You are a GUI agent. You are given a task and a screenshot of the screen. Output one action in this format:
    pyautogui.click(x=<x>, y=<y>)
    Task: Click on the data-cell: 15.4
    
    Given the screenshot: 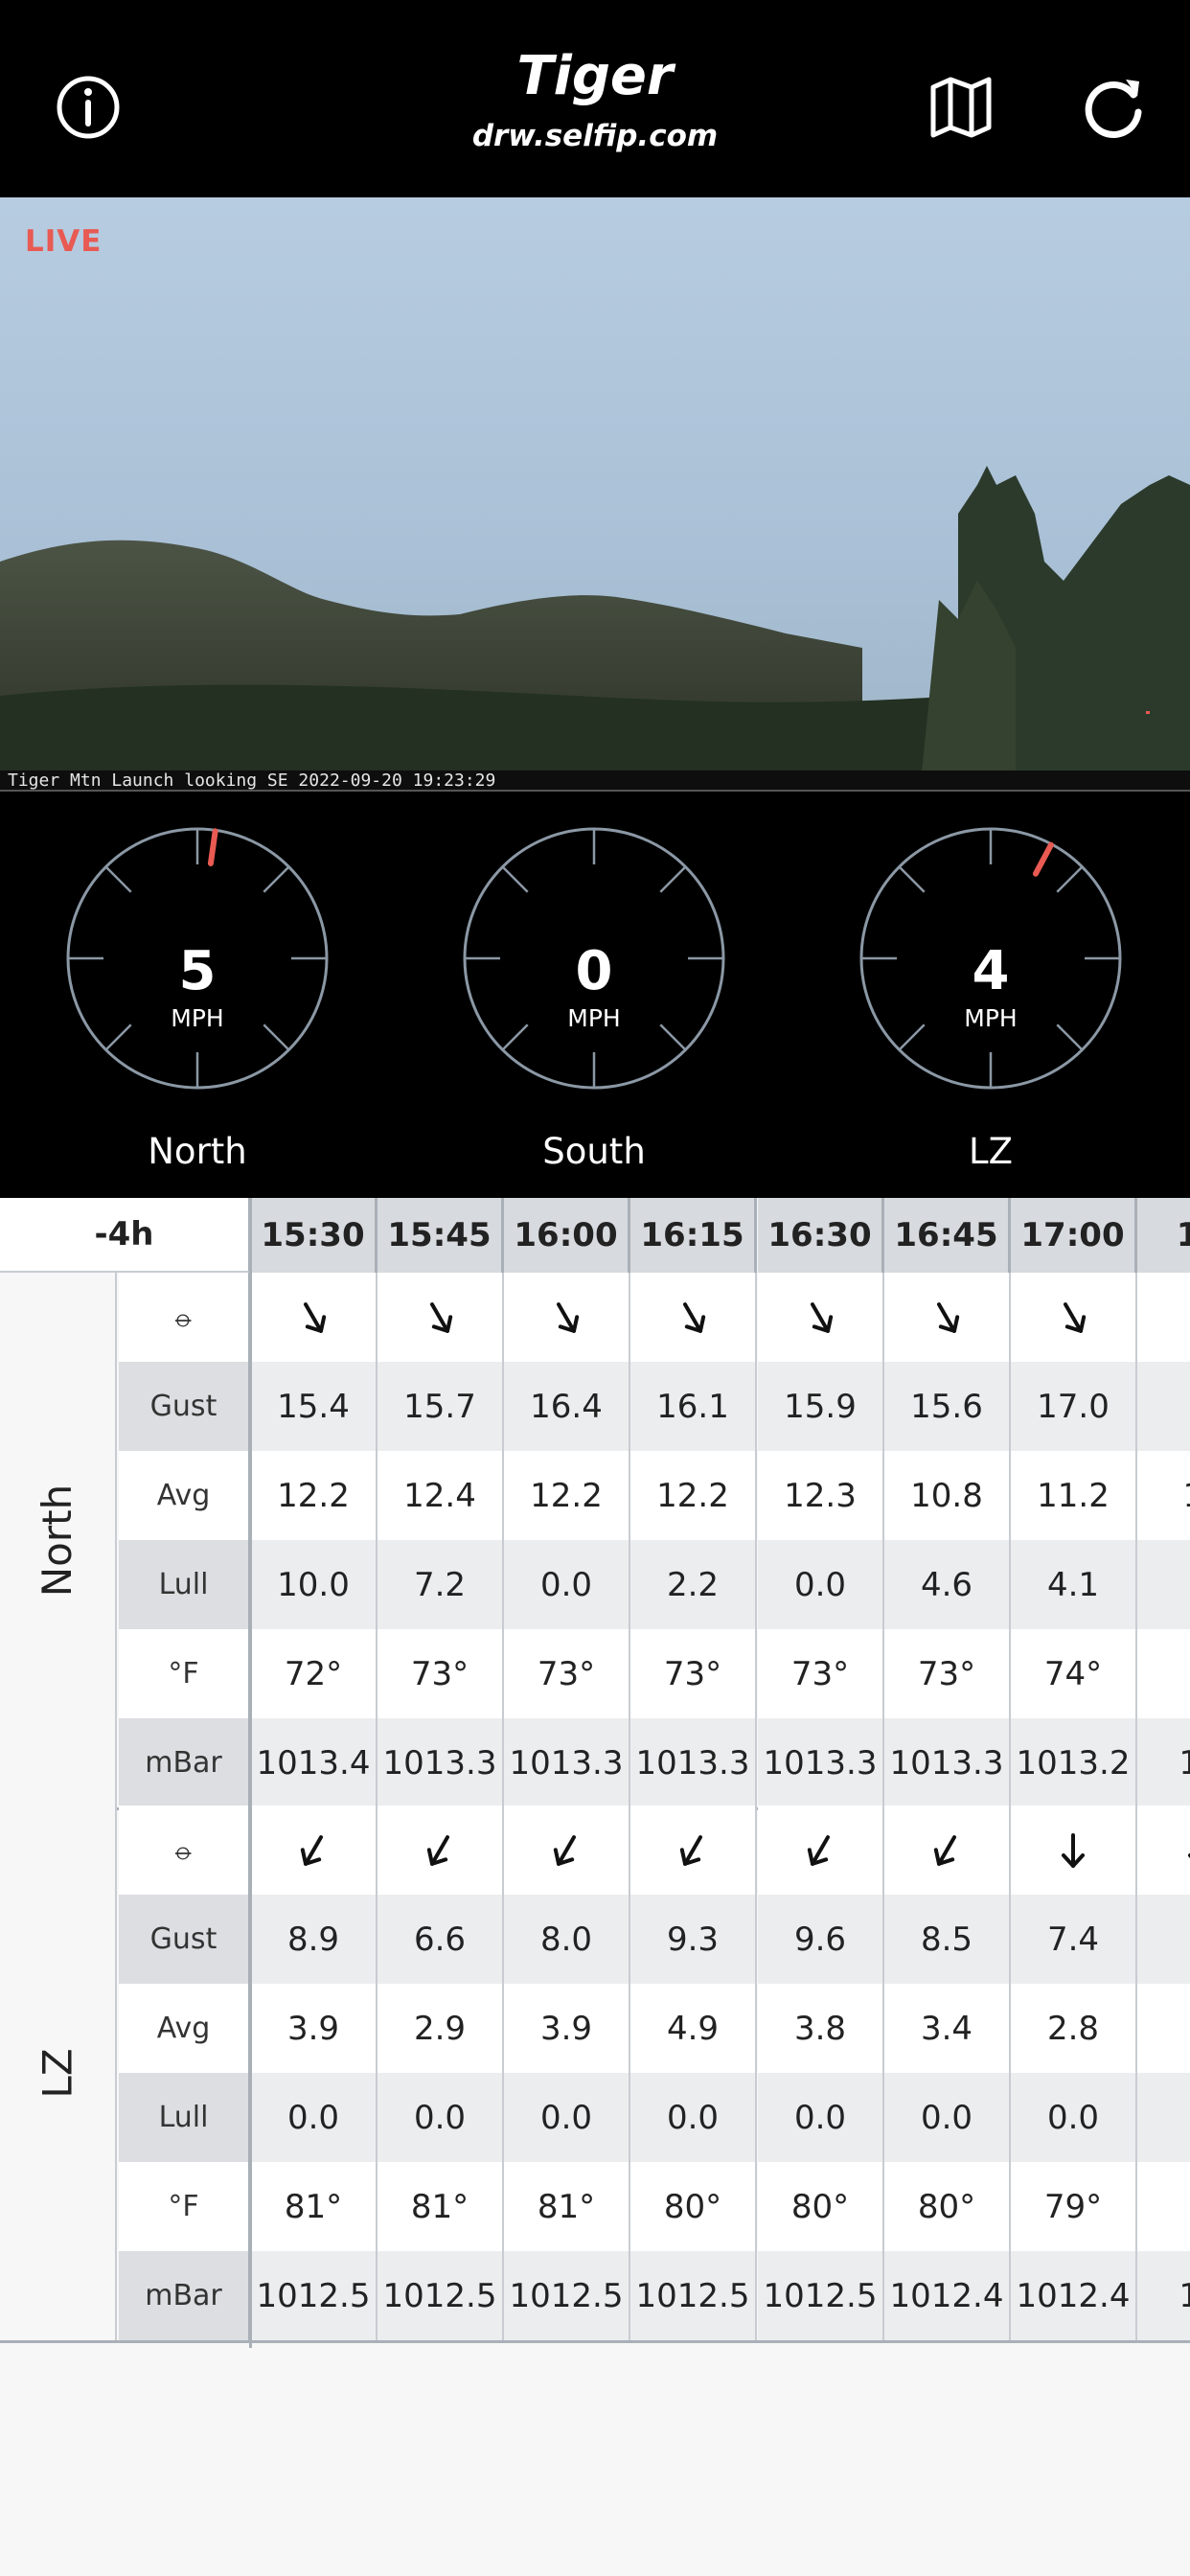 What is the action you would take?
    pyautogui.click(x=315, y=1406)
    